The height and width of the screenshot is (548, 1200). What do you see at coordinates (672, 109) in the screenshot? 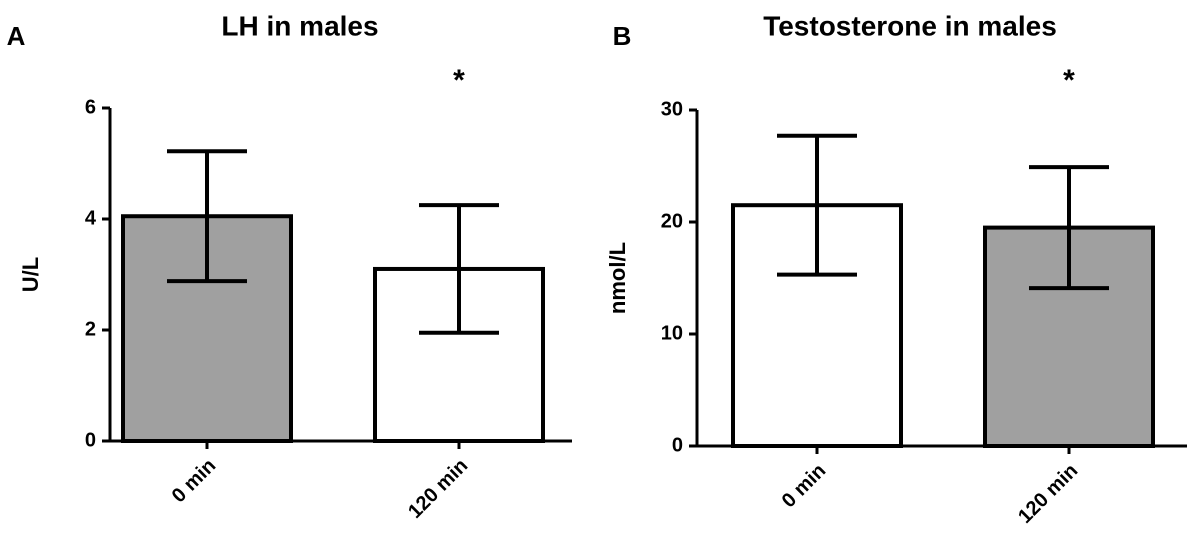
I see `y-tick-label: 30` at bounding box center [672, 109].